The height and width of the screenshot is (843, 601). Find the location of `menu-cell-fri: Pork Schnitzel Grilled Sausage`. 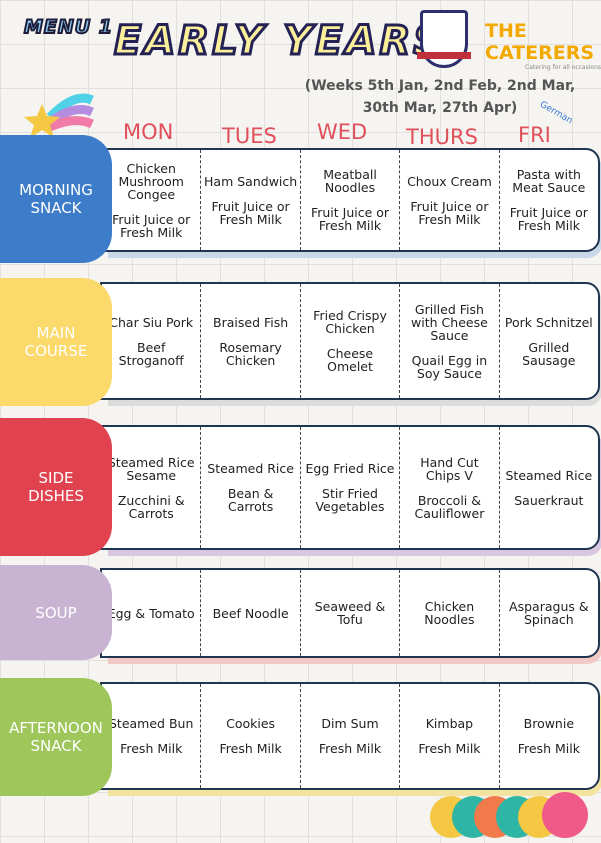

menu-cell-fri: Pork Schnitzel Grilled Sausage is located at coordinates (548, 341).